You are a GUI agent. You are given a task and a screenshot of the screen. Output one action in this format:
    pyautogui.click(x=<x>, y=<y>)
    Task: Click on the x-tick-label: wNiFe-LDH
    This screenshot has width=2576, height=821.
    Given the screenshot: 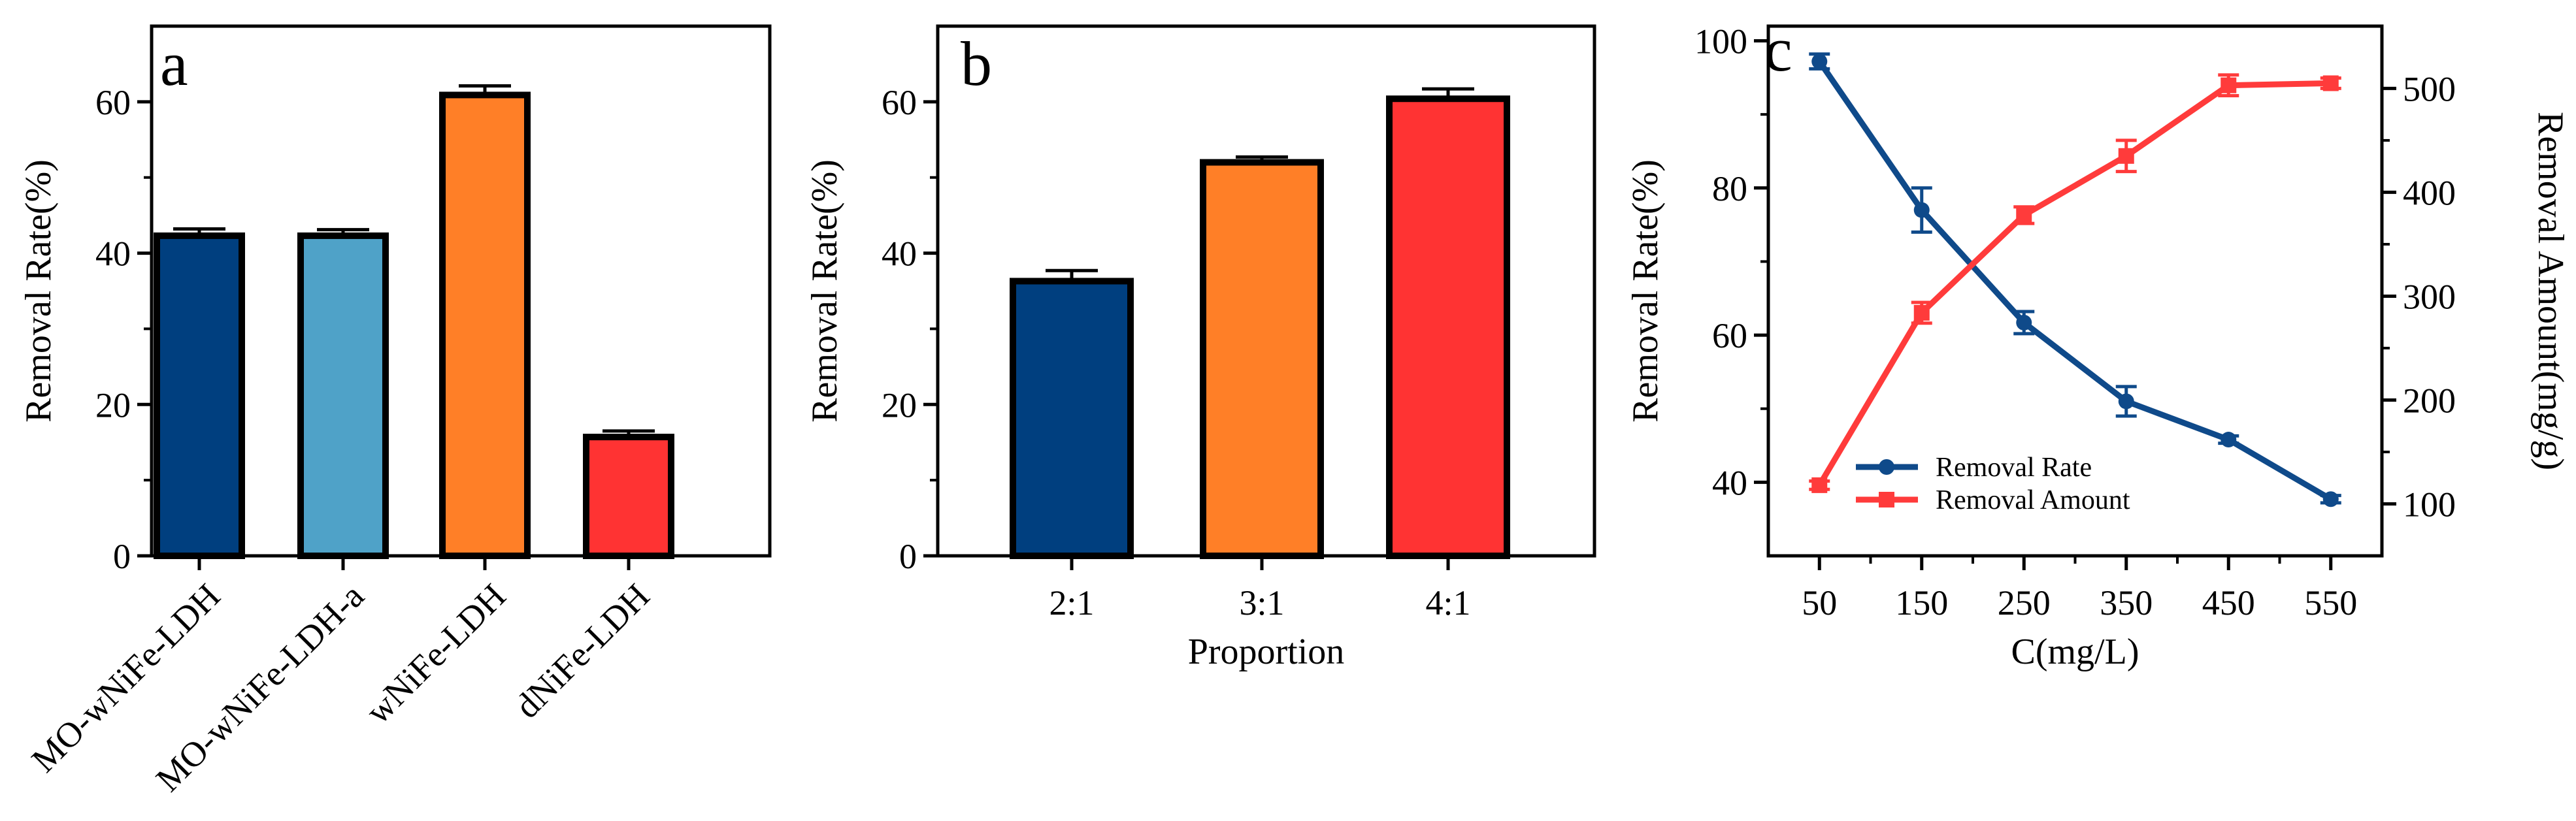 What is the action you would take?
    pyautogui.click(x=436, y=654)
    